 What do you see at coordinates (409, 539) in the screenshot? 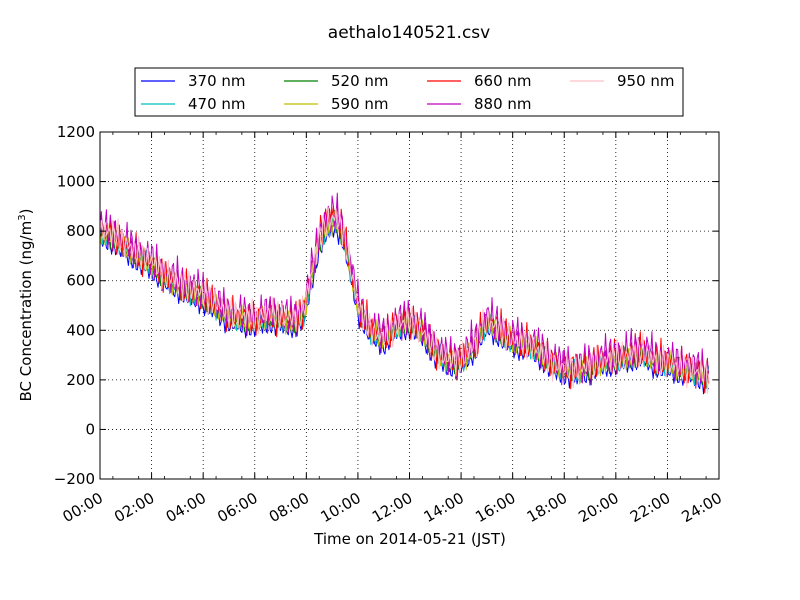
I see `x-axis-label: Time on 2014-05-21 (JST)` at bounding box center [409, 539].